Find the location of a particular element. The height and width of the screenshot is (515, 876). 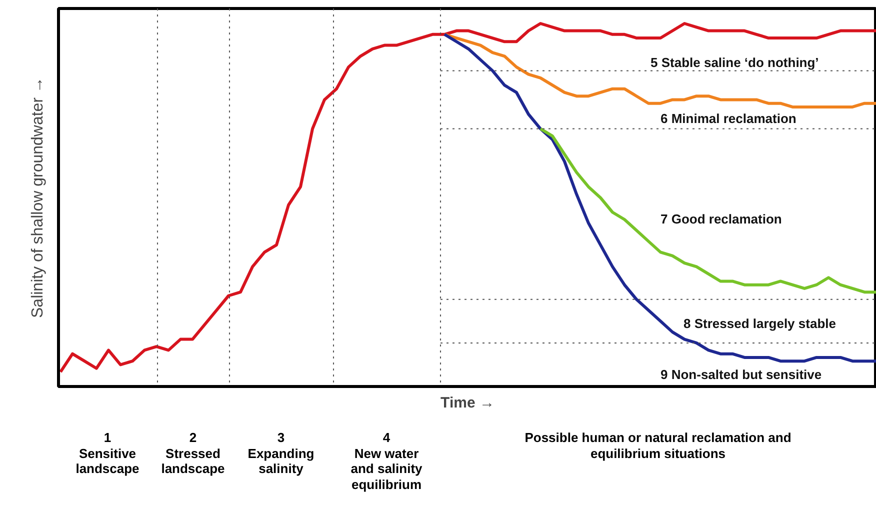

text: 2 Stressed landscape is located at coordinates (193, 453).